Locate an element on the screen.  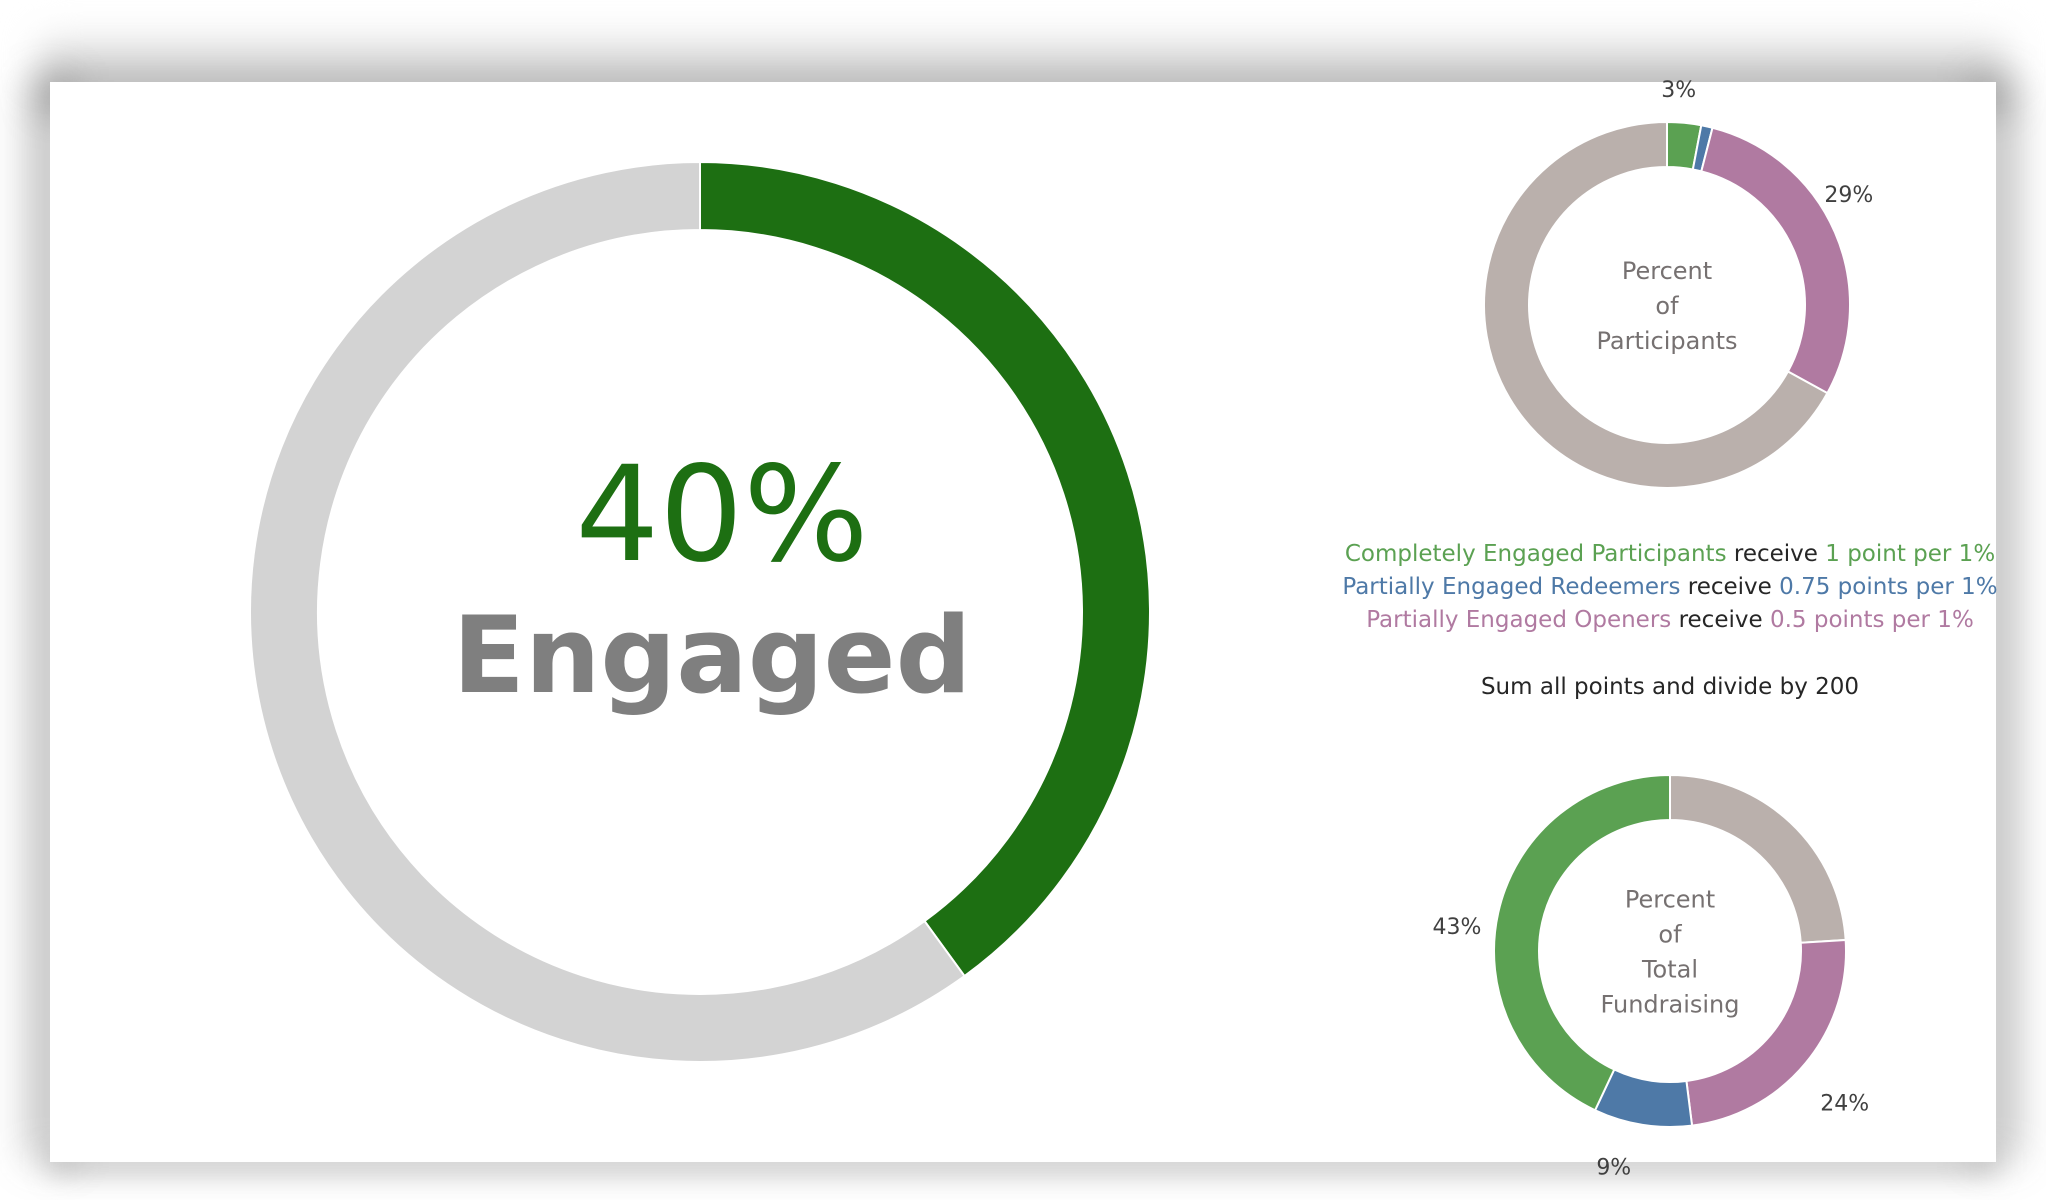
engaged-percent: 40% is located at coordinates (721, 515).